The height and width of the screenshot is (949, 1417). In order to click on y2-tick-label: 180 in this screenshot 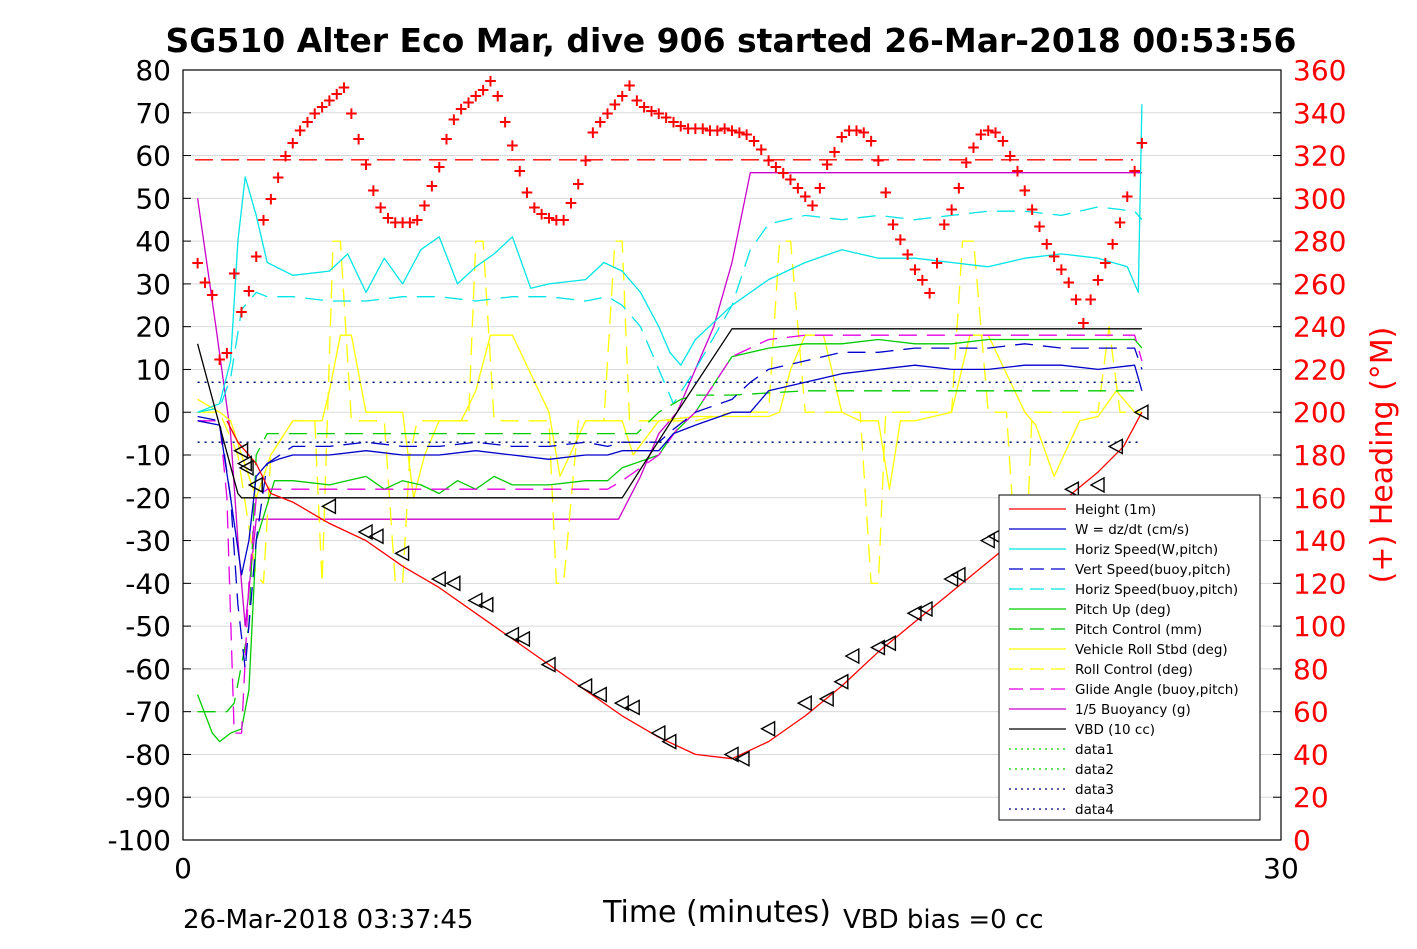, I will do `click(1319, 455)`.